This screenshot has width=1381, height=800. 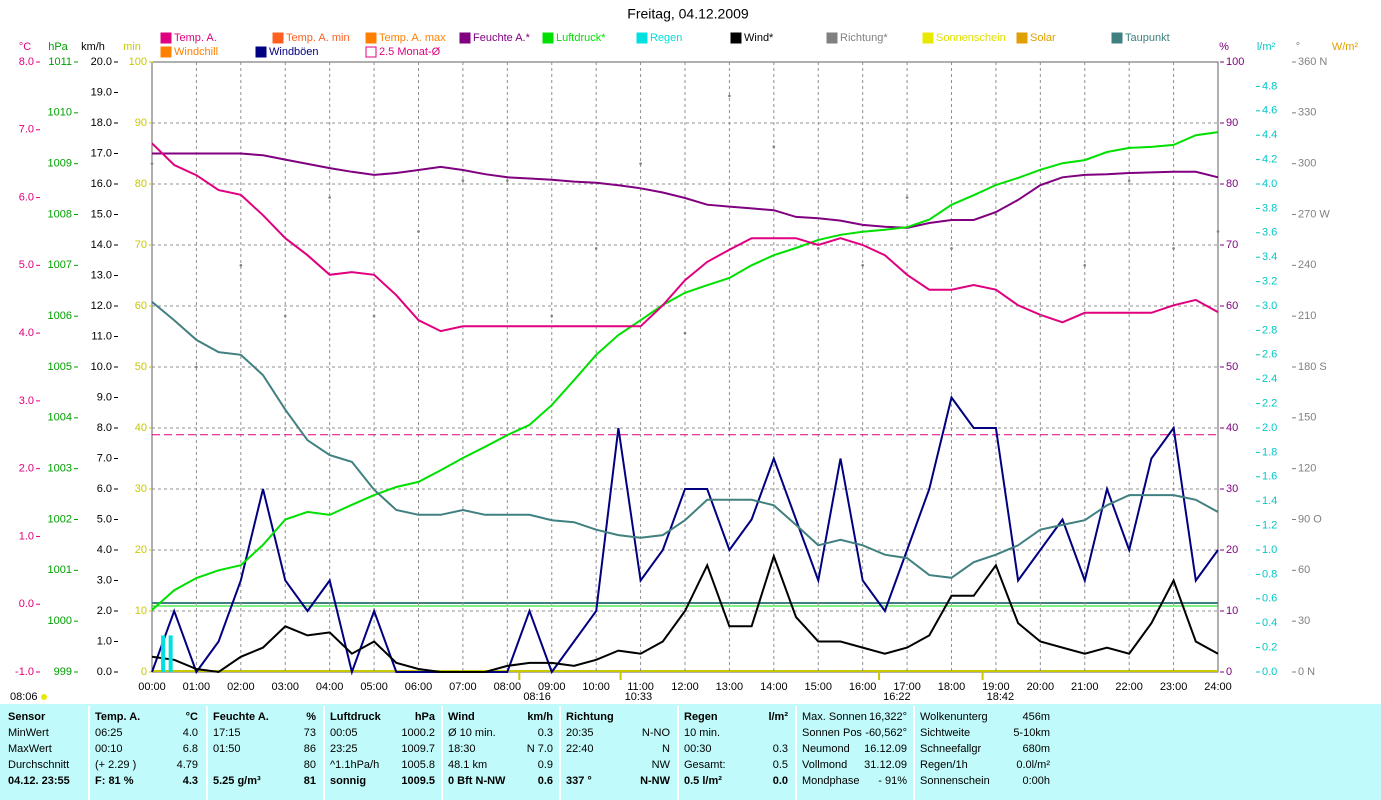 What do you see at coordinates (141, 367) in the screenshot?
I see `y-tick-label: 50` at bounding box center [141, 367].